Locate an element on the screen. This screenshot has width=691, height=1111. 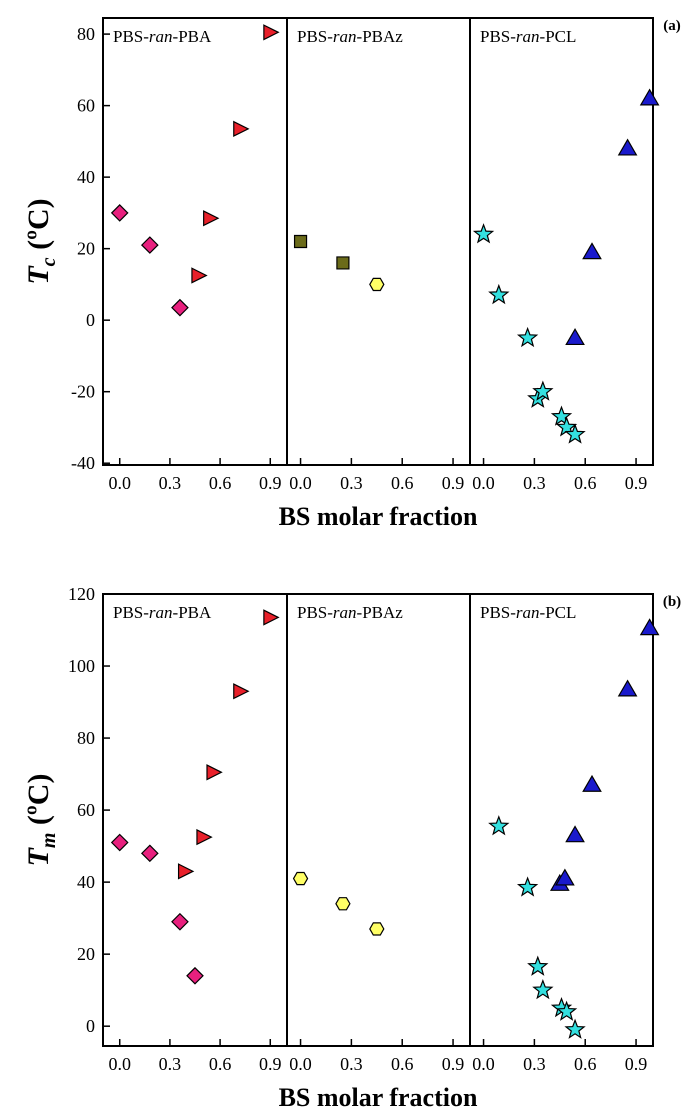
y-tick-label: 40 is located at coordinates (86, 882).